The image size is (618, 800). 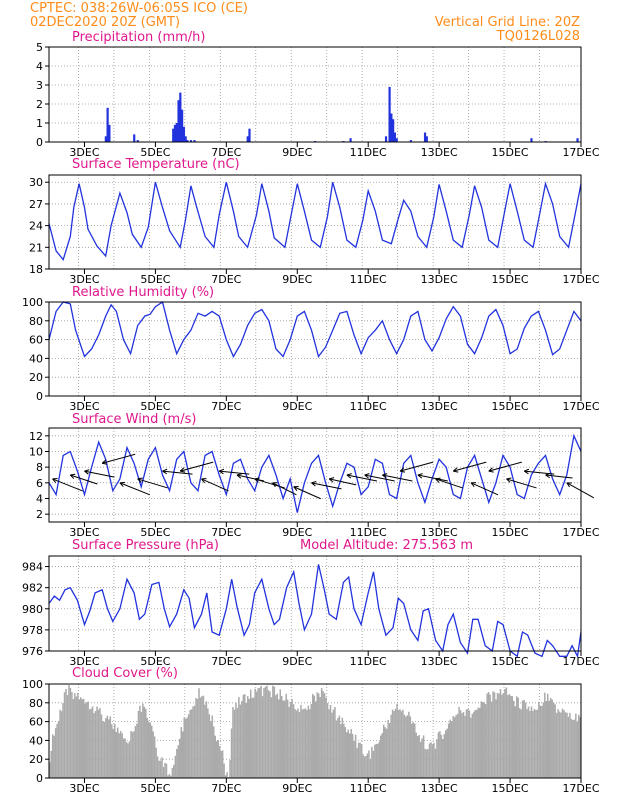 I want to click on wind-xtick-label: 11DEC, so click(x=368, y=532).